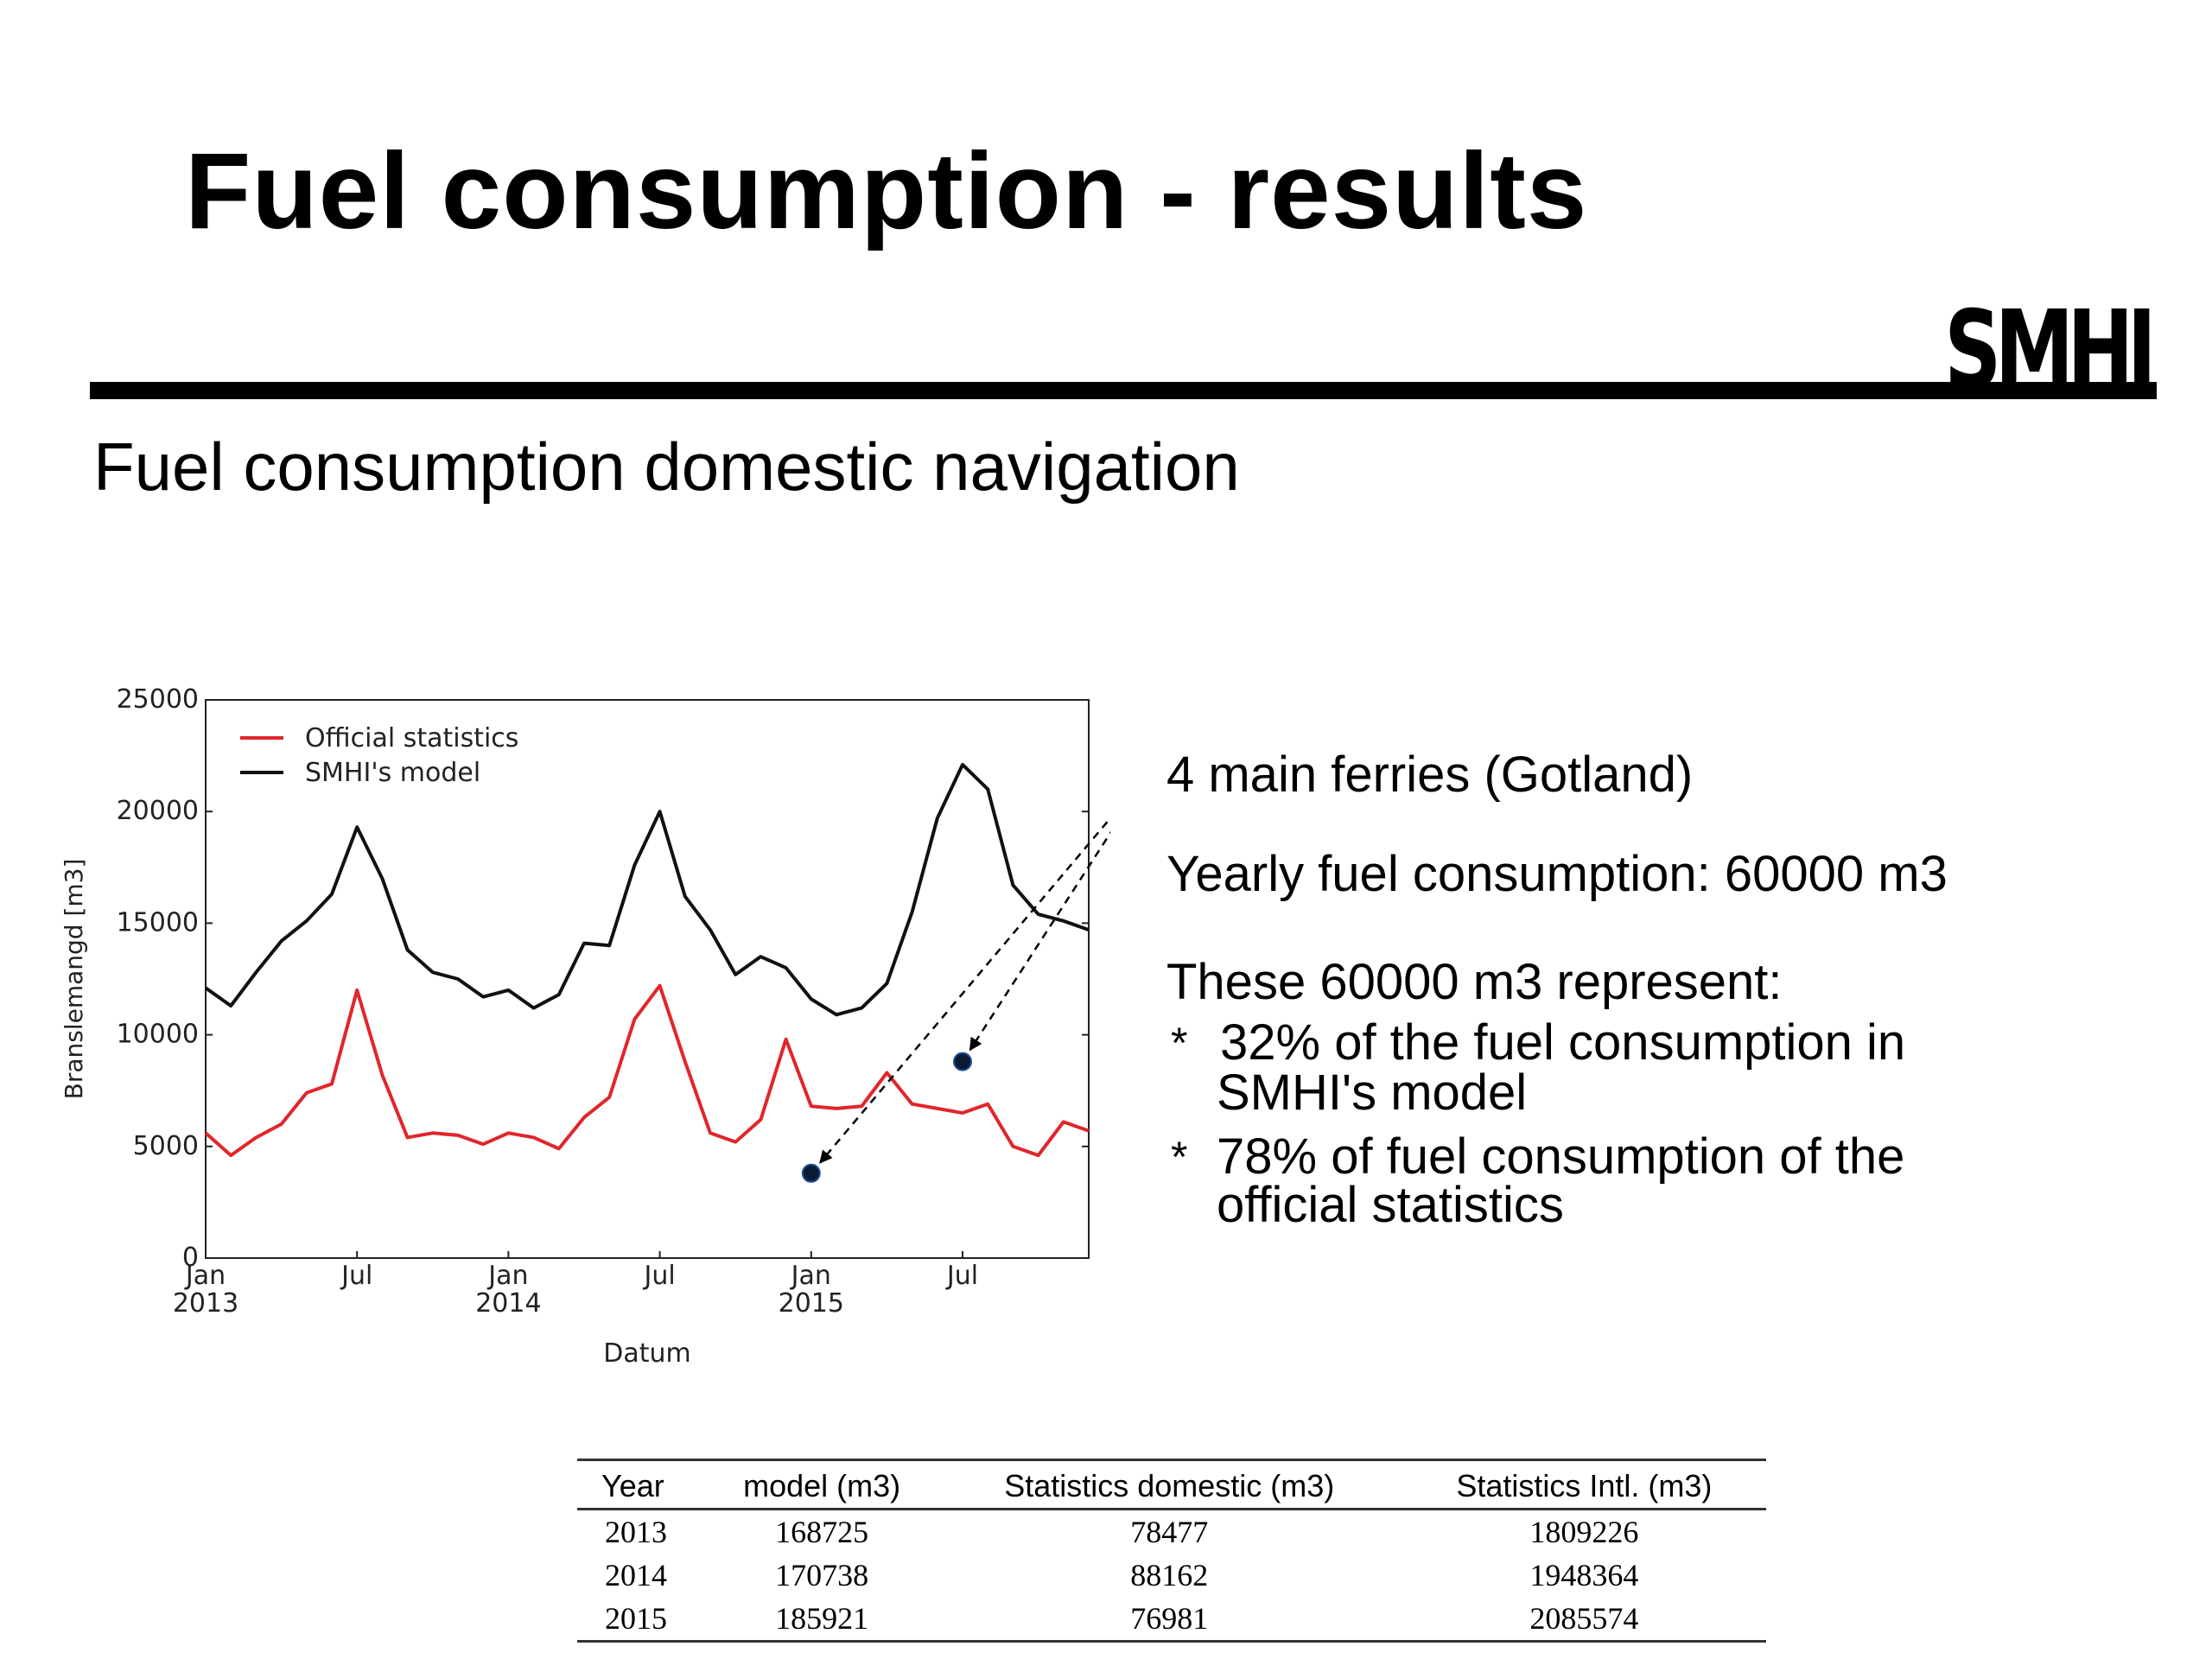 This screenshot has height=1659, width=2212. What do you see at coordinates (1430, 775) in the screenshot?
I see `annotation-ferries: 4 main ferries (Gotland)` at bounding box center [1430, 775].